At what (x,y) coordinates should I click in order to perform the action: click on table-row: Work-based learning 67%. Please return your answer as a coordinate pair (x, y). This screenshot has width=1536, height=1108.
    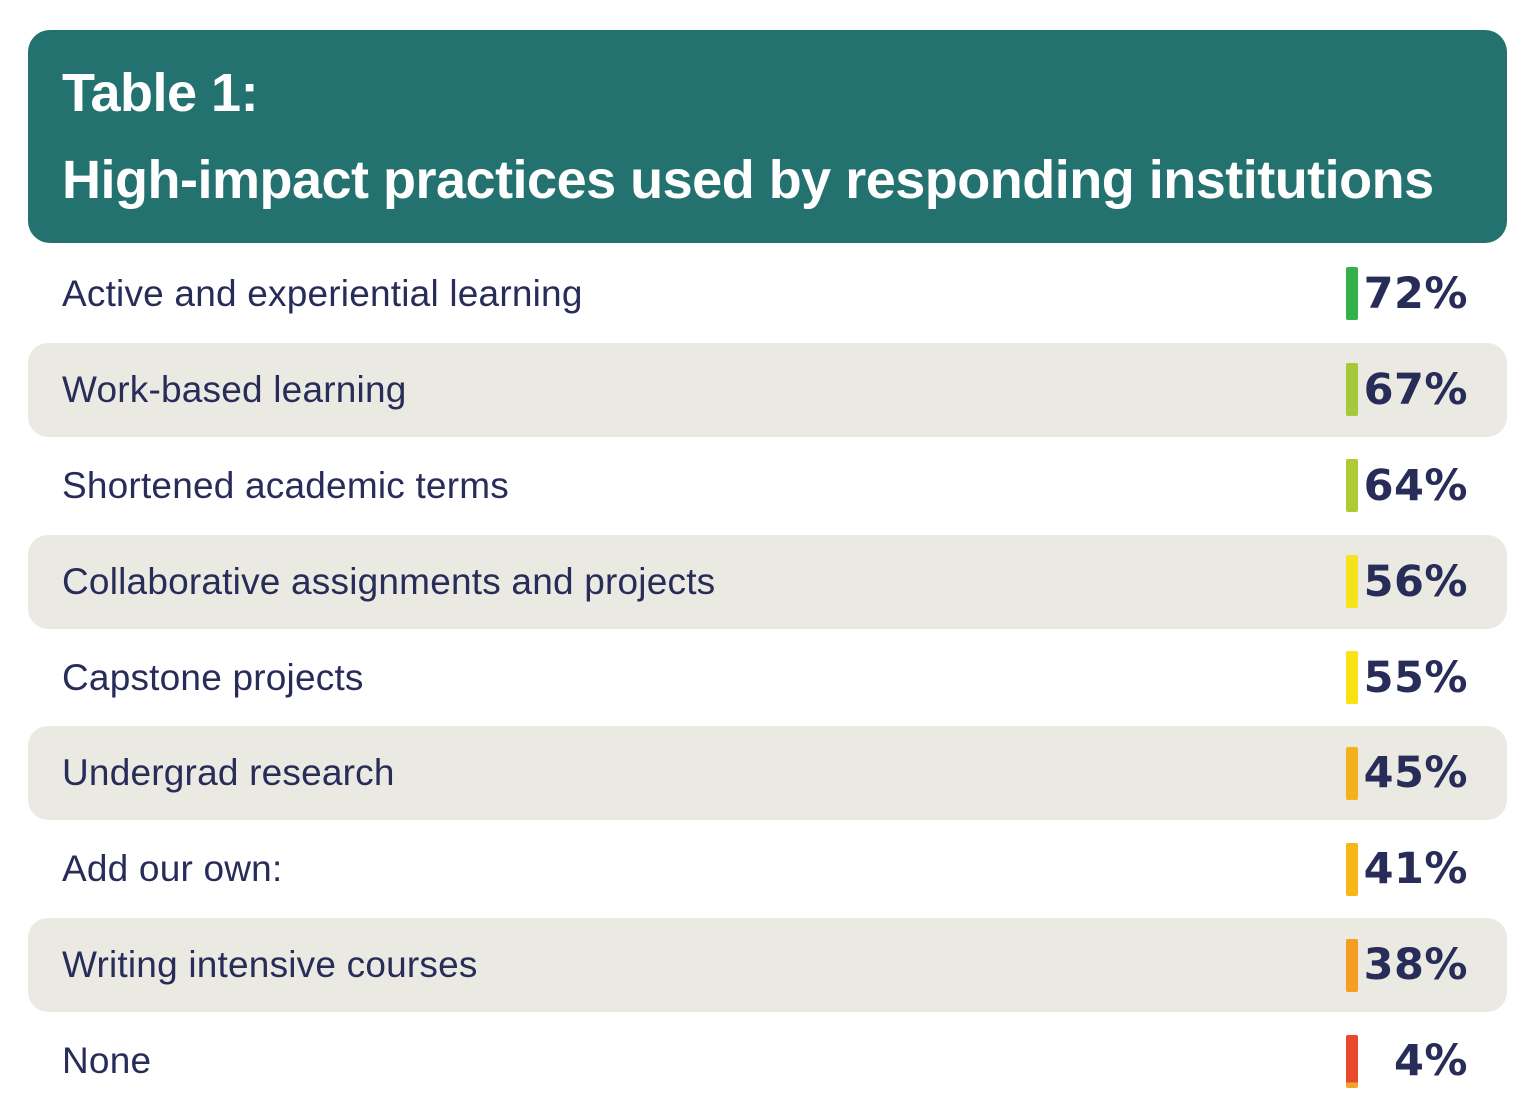
    Looking at the image, I should click on (767, 389).